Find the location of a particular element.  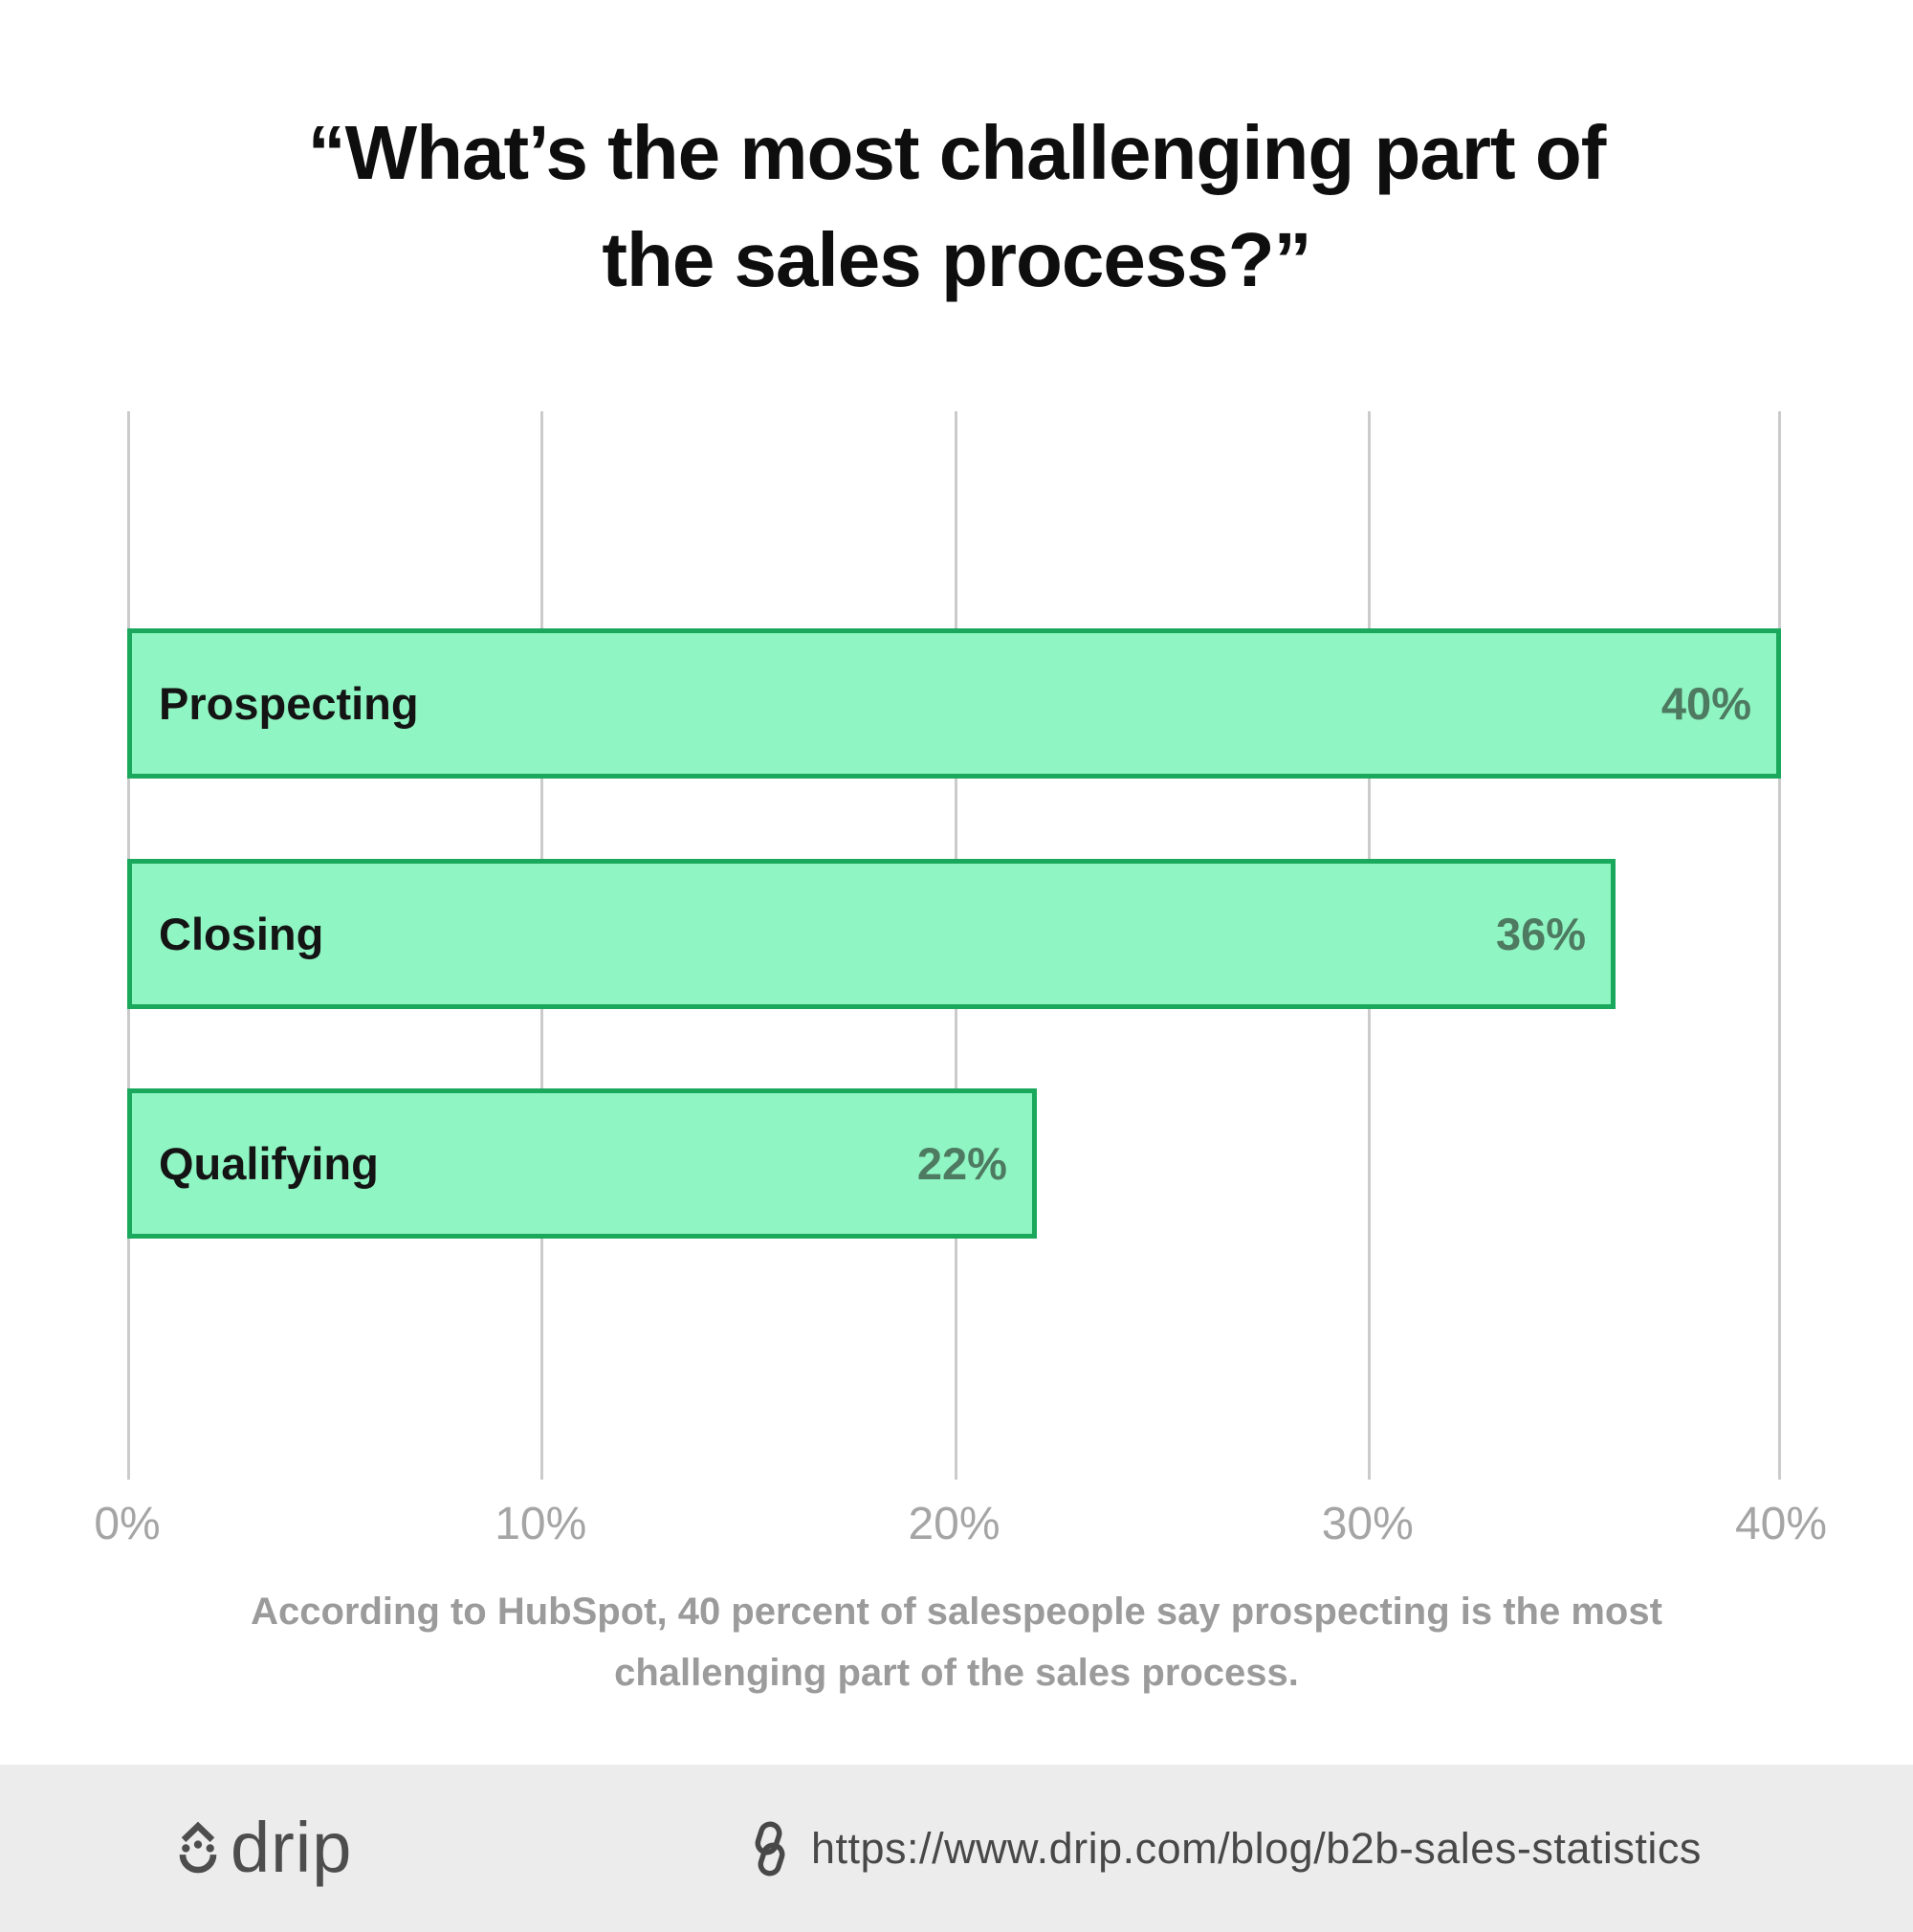

gridline-40pct is located at coordinates (1780, 945).